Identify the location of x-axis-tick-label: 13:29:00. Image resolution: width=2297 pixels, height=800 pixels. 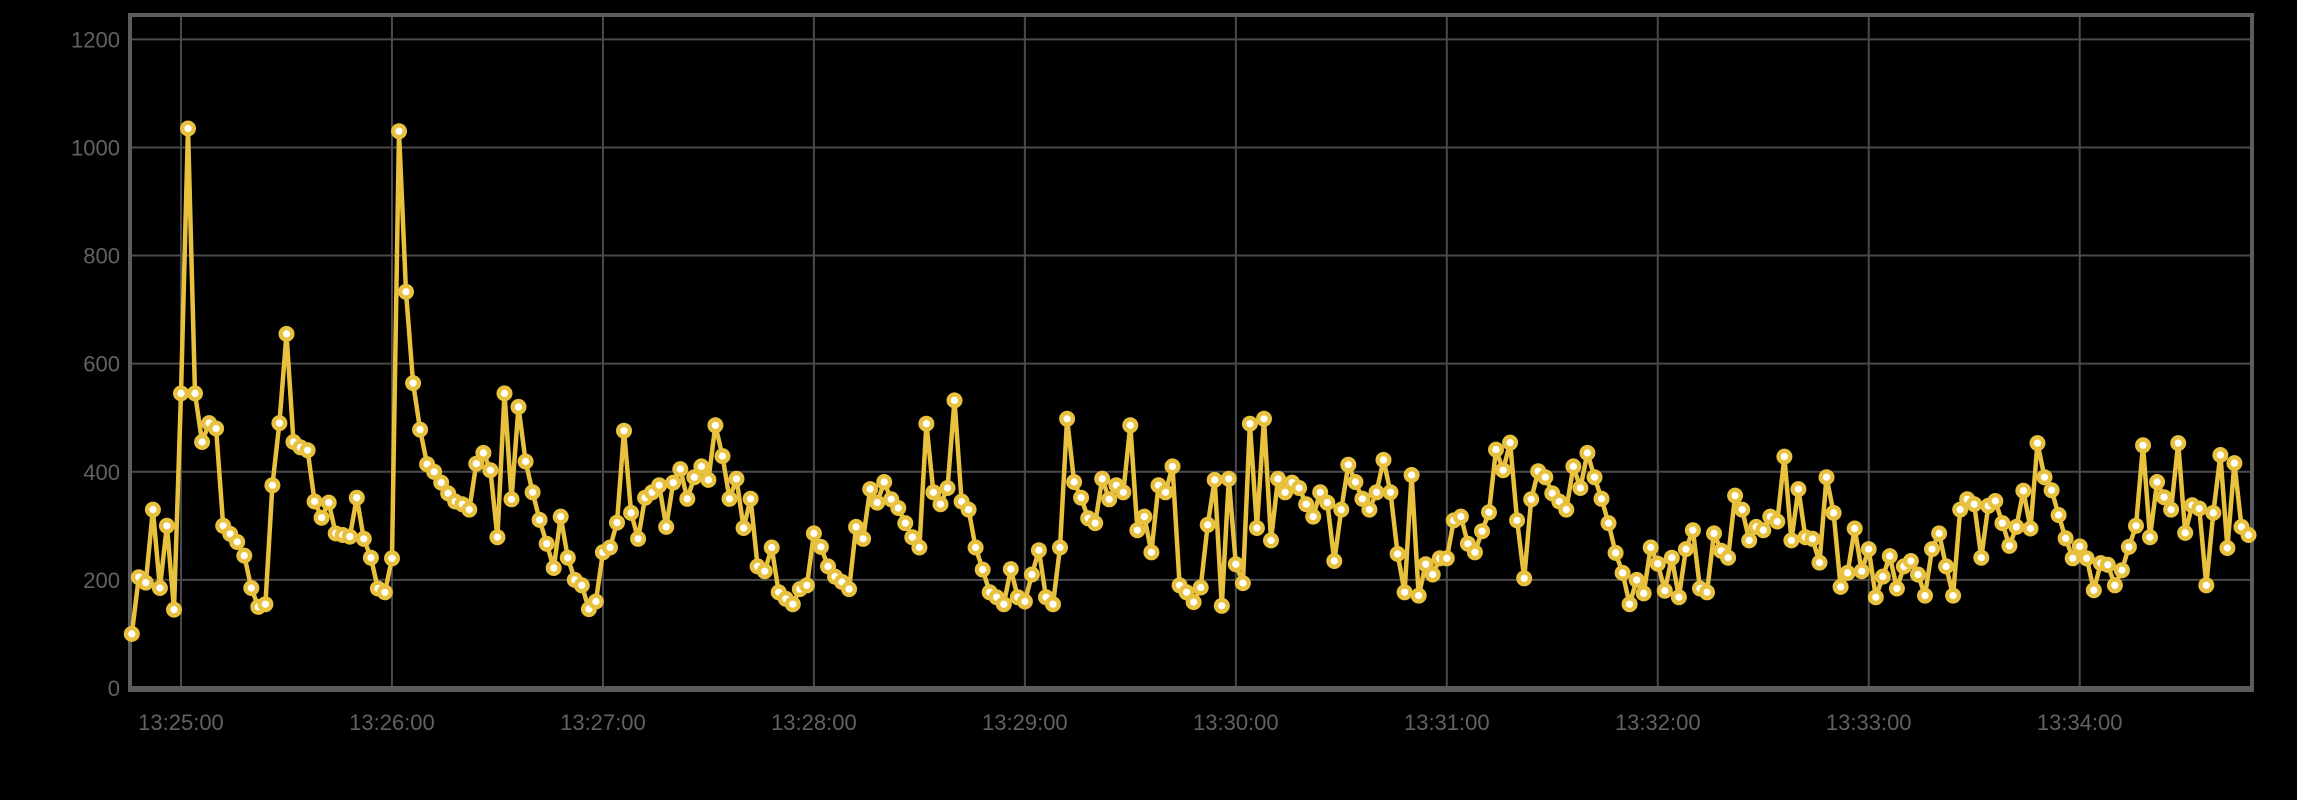
(1025, 722).